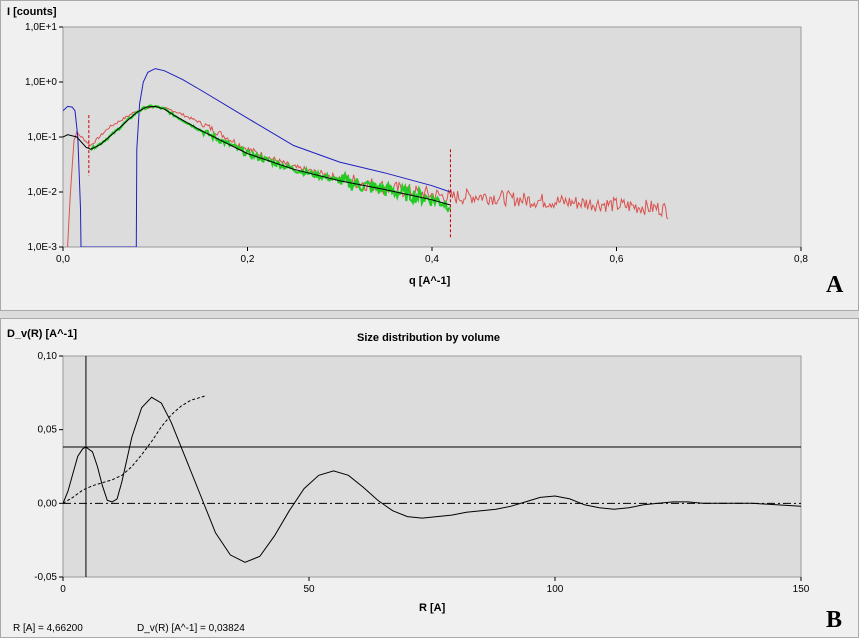  What do you see at coordinates (432, 608) in the screenshot?
I see `x-axis-label: R [A]` at bounding box center [432, 608].